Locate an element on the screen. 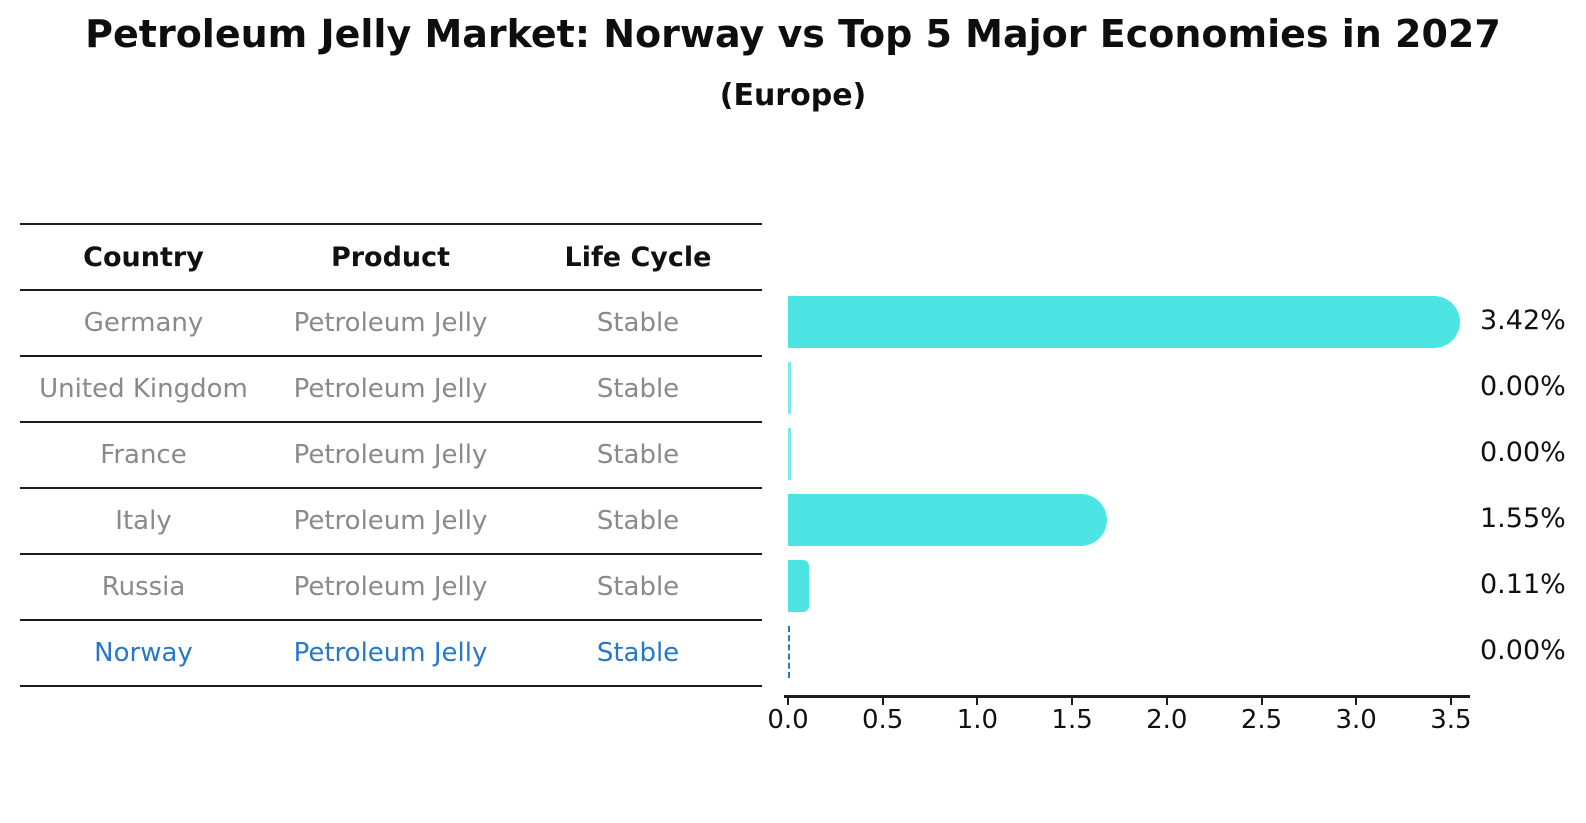  x-axis-tick-label: 3.5 is located at coordinates (1451, 720).